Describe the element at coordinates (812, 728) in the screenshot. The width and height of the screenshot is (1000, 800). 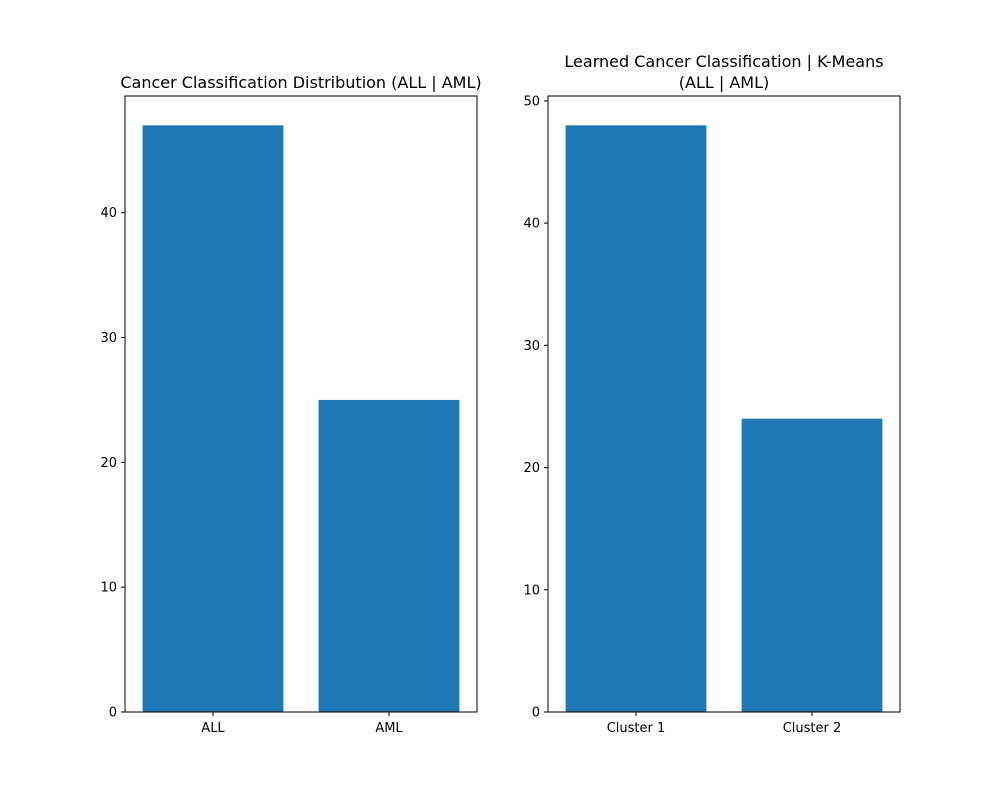
I see `x-tick-label: Cluster 2` at that location.